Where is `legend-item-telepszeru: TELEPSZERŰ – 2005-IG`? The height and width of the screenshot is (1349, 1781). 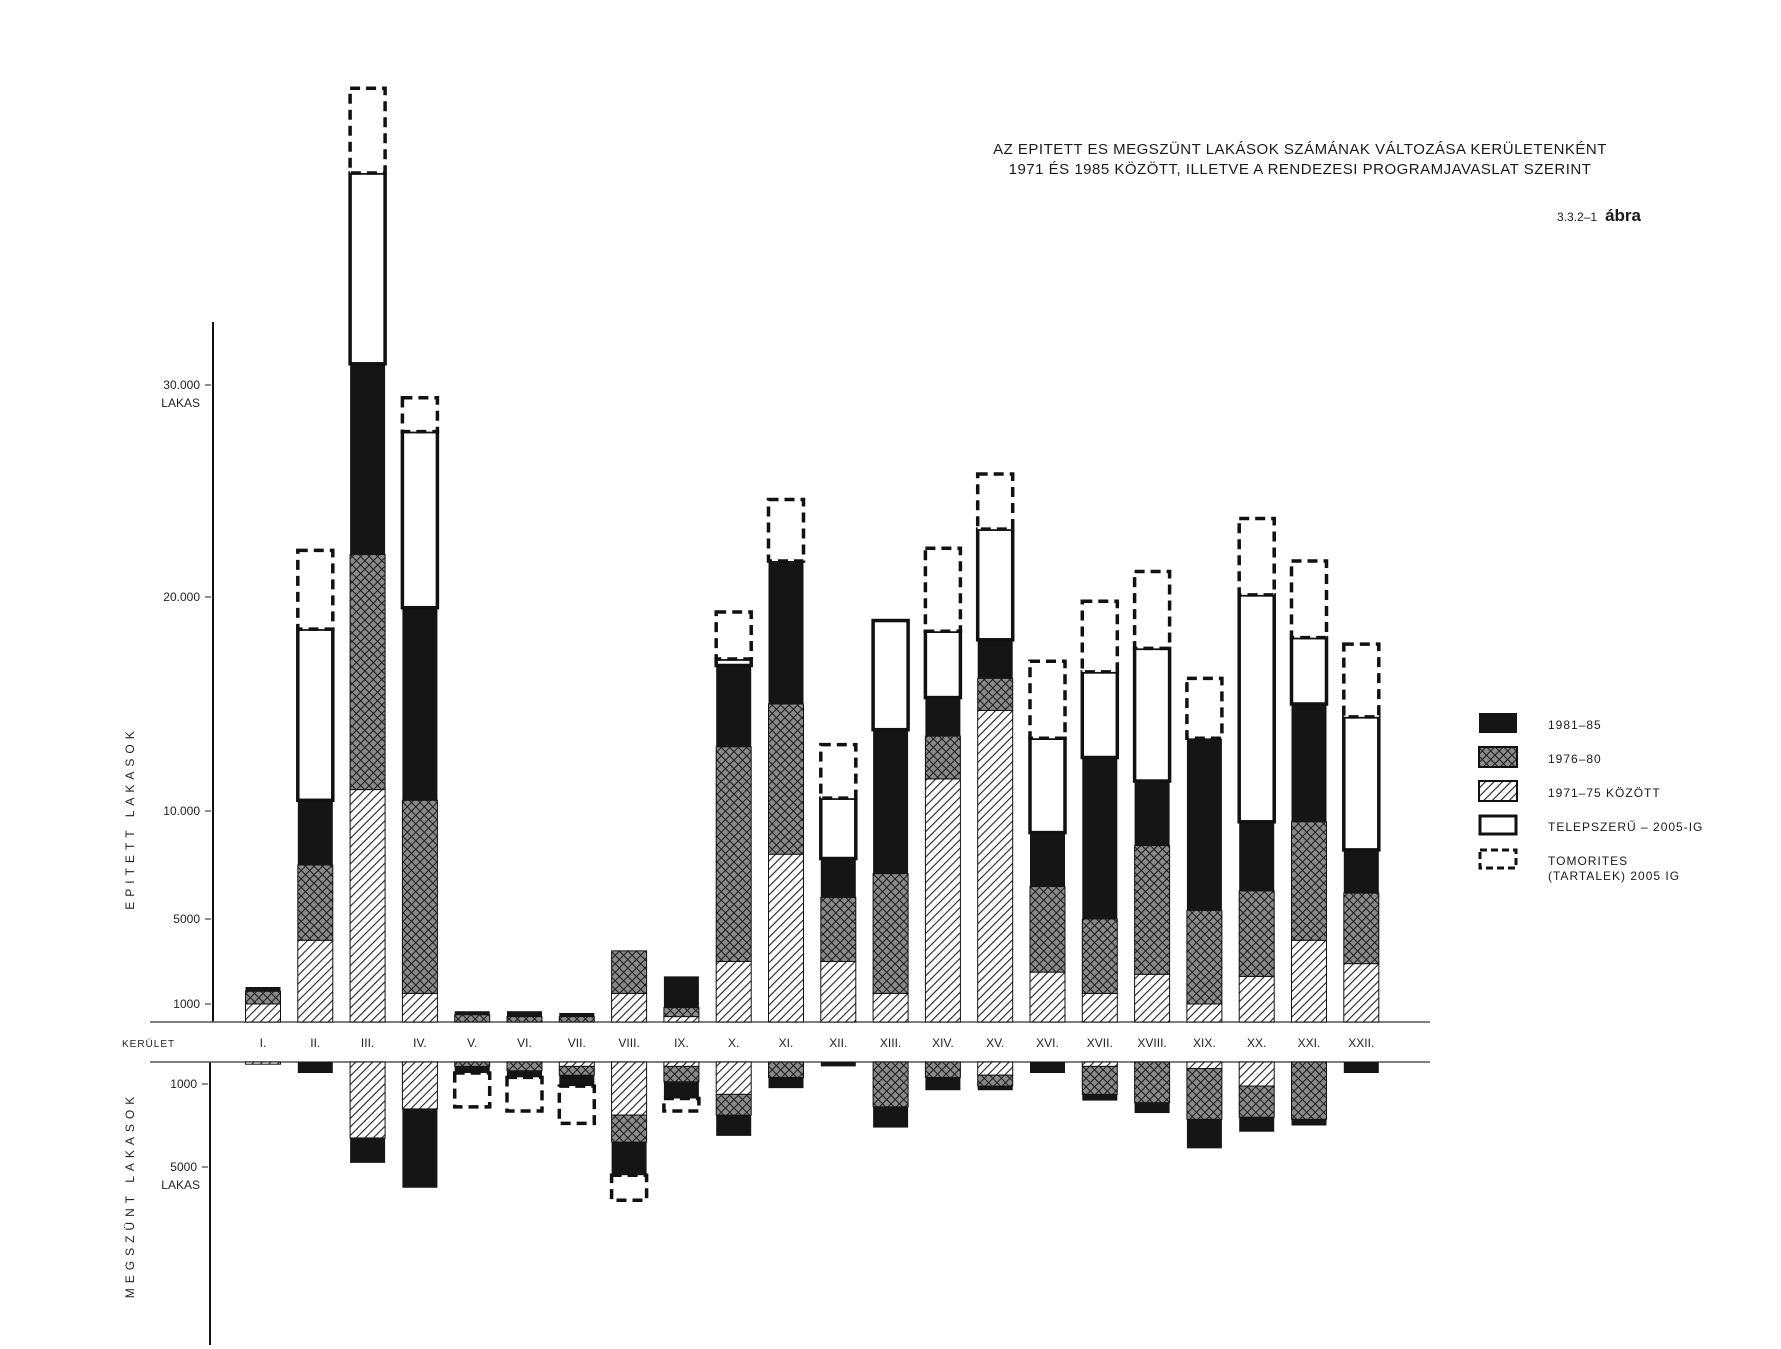
legend-item-telepszeru: TELEPSZERŰ – 2005-IG is located at coordinates (1598, 831).